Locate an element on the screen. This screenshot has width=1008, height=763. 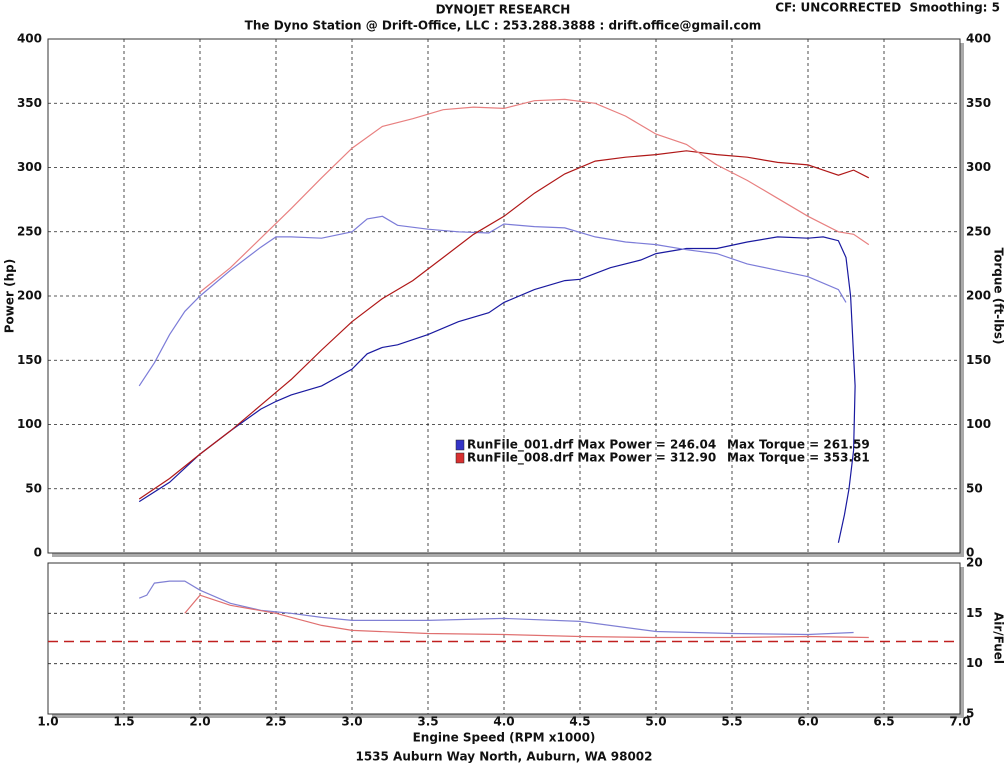
y-tick-label: 100 is located at coordinates (29, 424).